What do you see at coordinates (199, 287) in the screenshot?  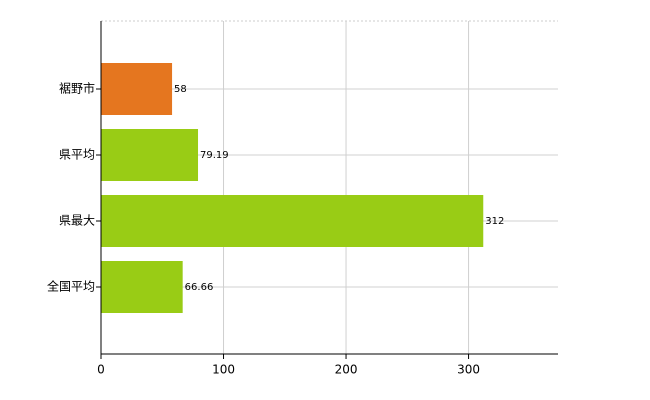 I see `data-label: 66.66` at bounding box center [199, 287].